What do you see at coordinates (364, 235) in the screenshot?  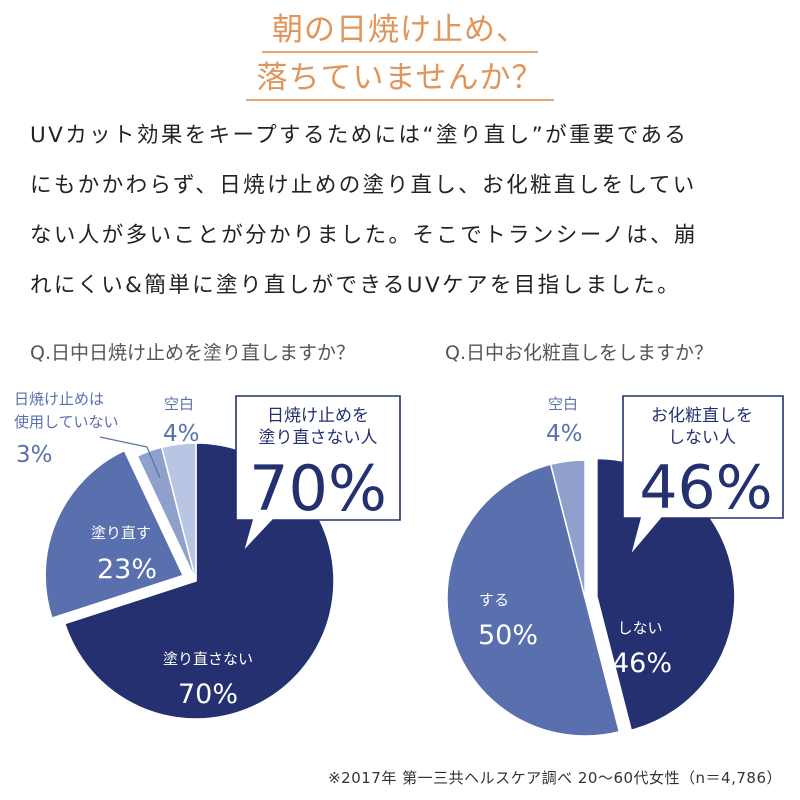 I see `intro-line-3: ない人が多いことが分かりました。そこでトランシーノは、崩` at bounding box center [364, 235].